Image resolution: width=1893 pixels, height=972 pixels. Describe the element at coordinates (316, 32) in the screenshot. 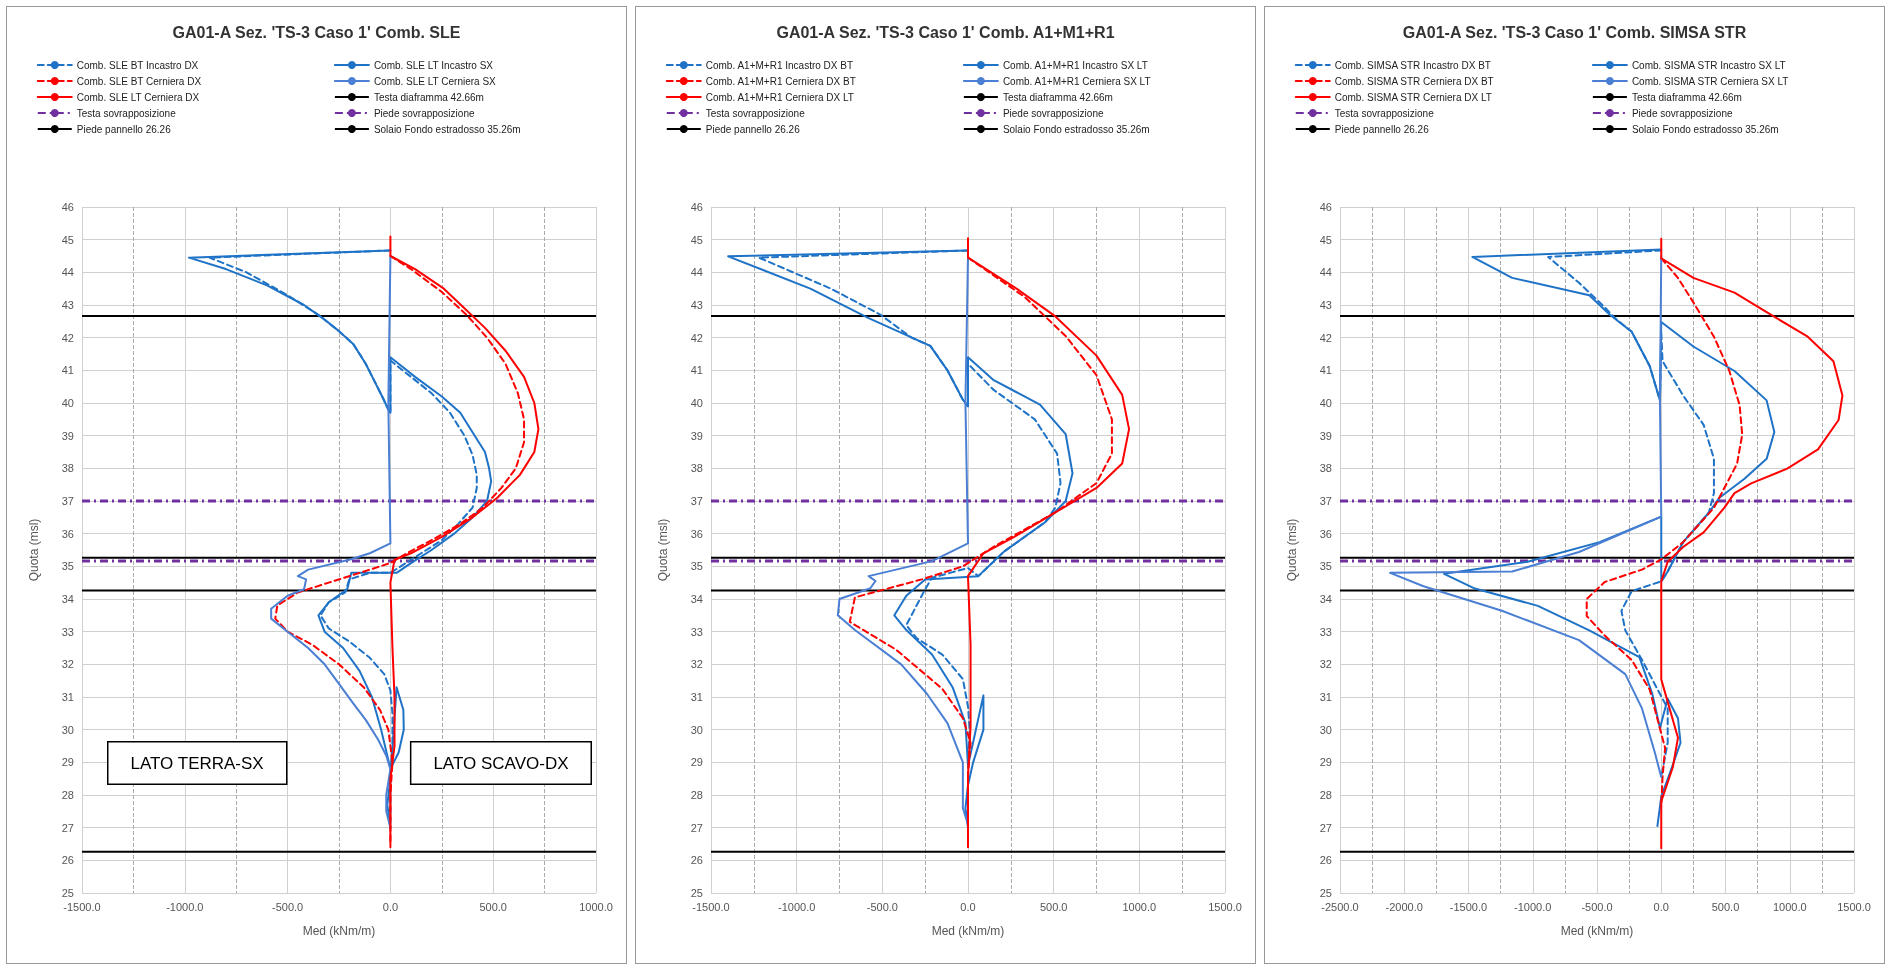

I see `chart-title: GA01-A Sez. 'TS-3 Caso 1' Comb. SLE` at that location.